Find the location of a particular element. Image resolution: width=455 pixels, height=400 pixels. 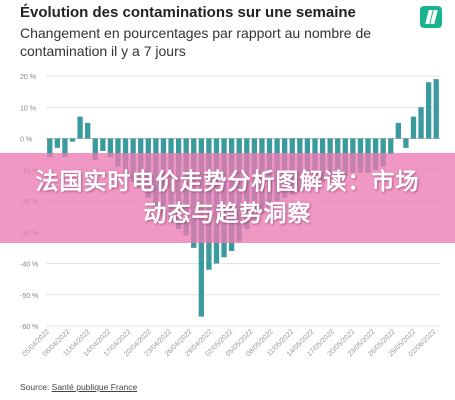

y-tick-label: 10 % is located at coordinates (28, 108).